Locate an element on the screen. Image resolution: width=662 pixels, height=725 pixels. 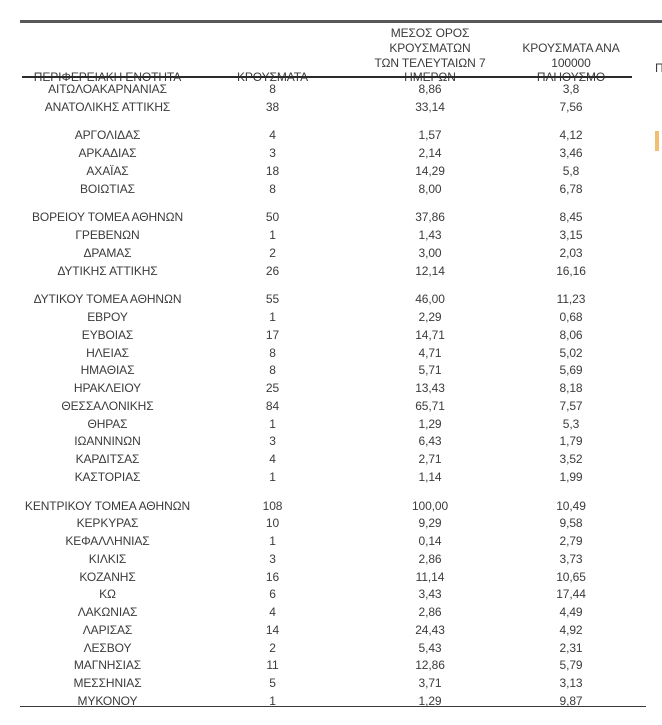
table-row: ΕΥΒΟΙΑΣ 17 14,71 8,06 is located at coordinates (326, 335).